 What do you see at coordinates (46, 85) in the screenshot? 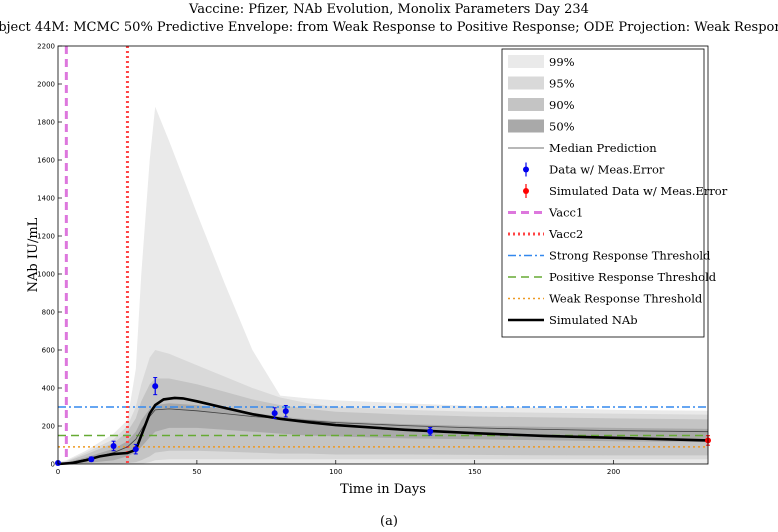
I see `y-tick-label: 2000` at bounding box center [46, 85].